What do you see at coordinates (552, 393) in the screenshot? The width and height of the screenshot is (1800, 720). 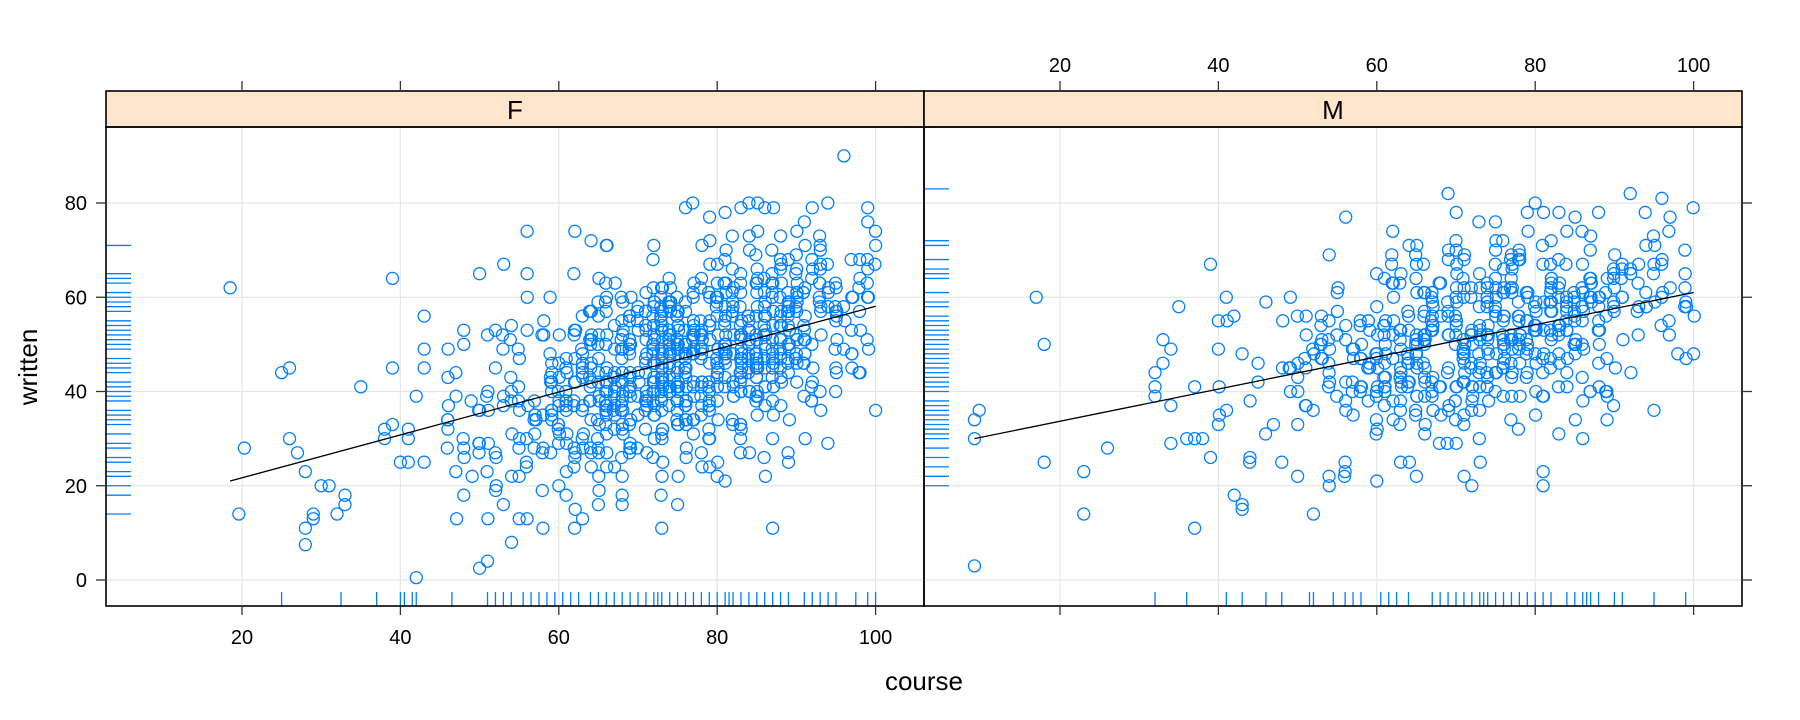 I see `regression-line-female` at bounding box center [552, 393].